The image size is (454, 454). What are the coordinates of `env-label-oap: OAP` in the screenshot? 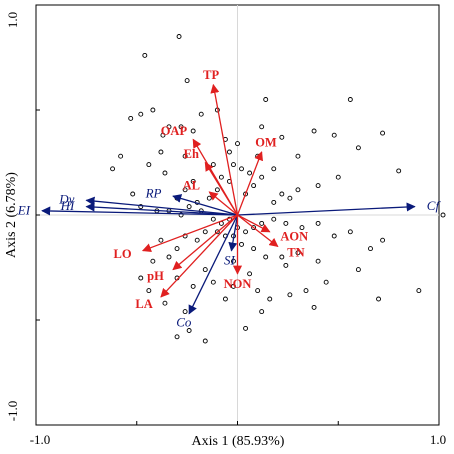 It's located at (174, 131).